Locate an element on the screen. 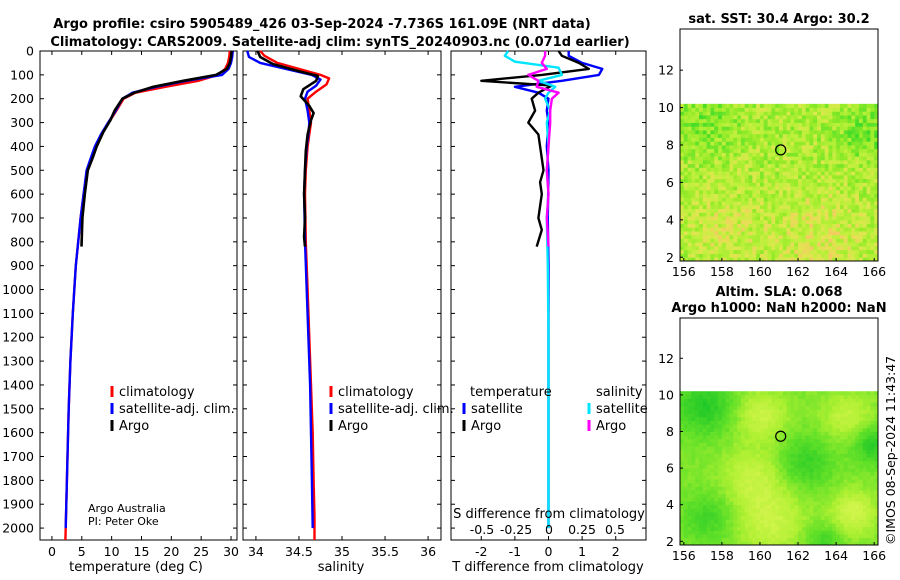 The width and height of the screenshot is (900, 580). legend-temperature-title: temperature is located at coordinates (511, 392).